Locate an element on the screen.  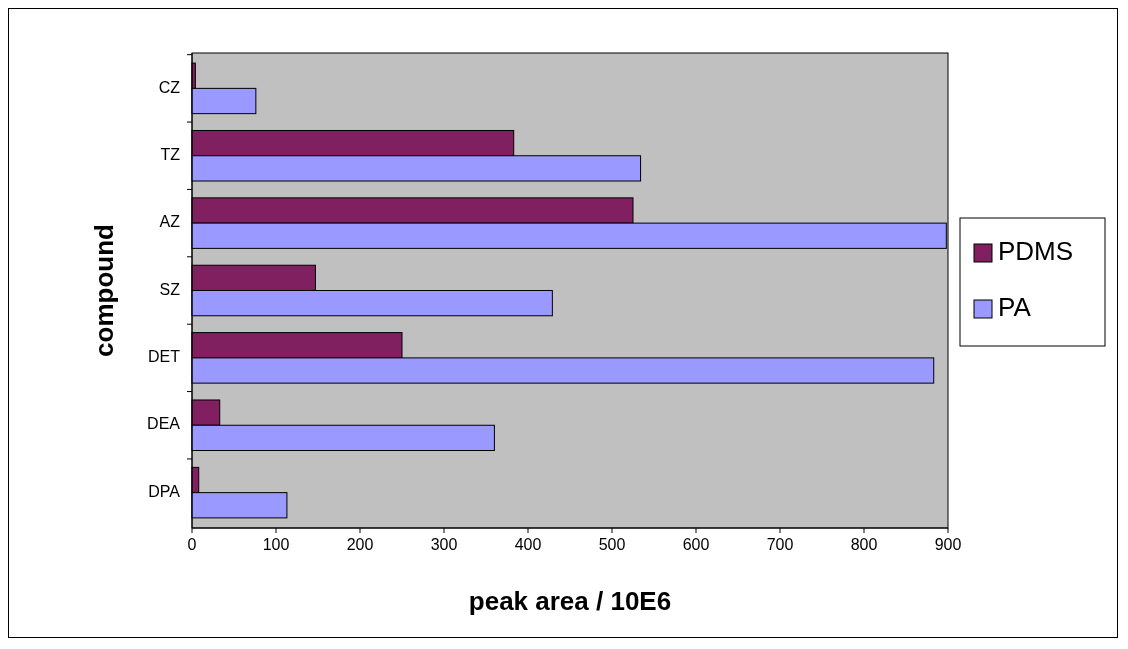
y-tick-label: DEA is located at coordinates (164, 424).